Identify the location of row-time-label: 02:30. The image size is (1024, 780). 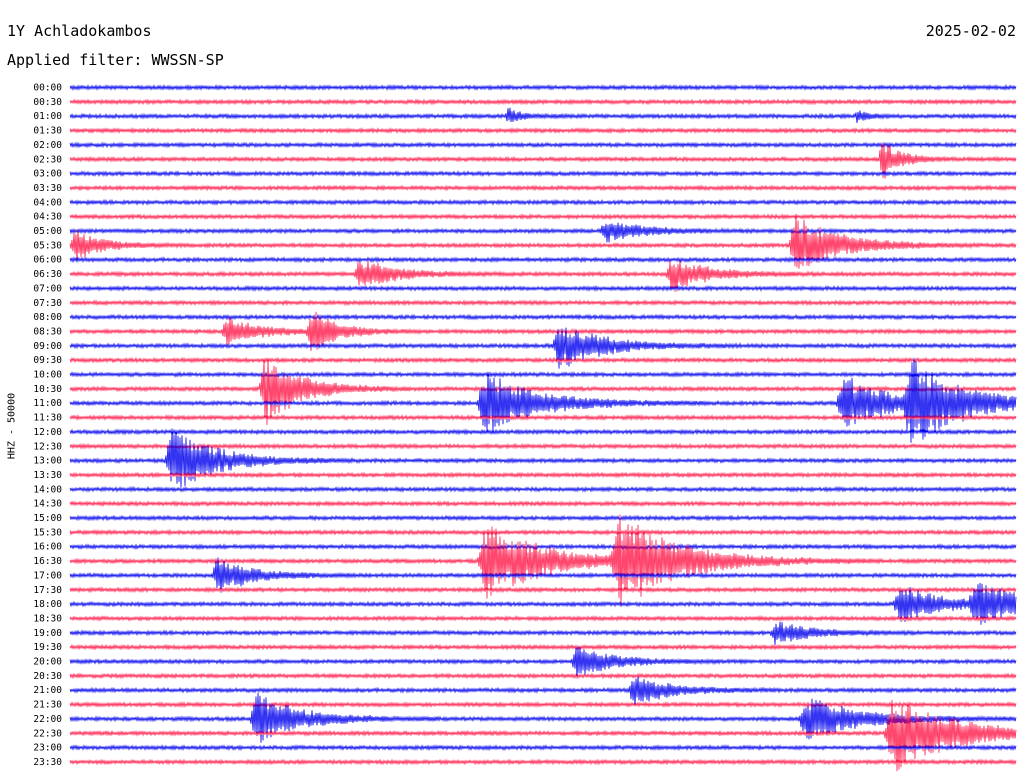
(47, 159).